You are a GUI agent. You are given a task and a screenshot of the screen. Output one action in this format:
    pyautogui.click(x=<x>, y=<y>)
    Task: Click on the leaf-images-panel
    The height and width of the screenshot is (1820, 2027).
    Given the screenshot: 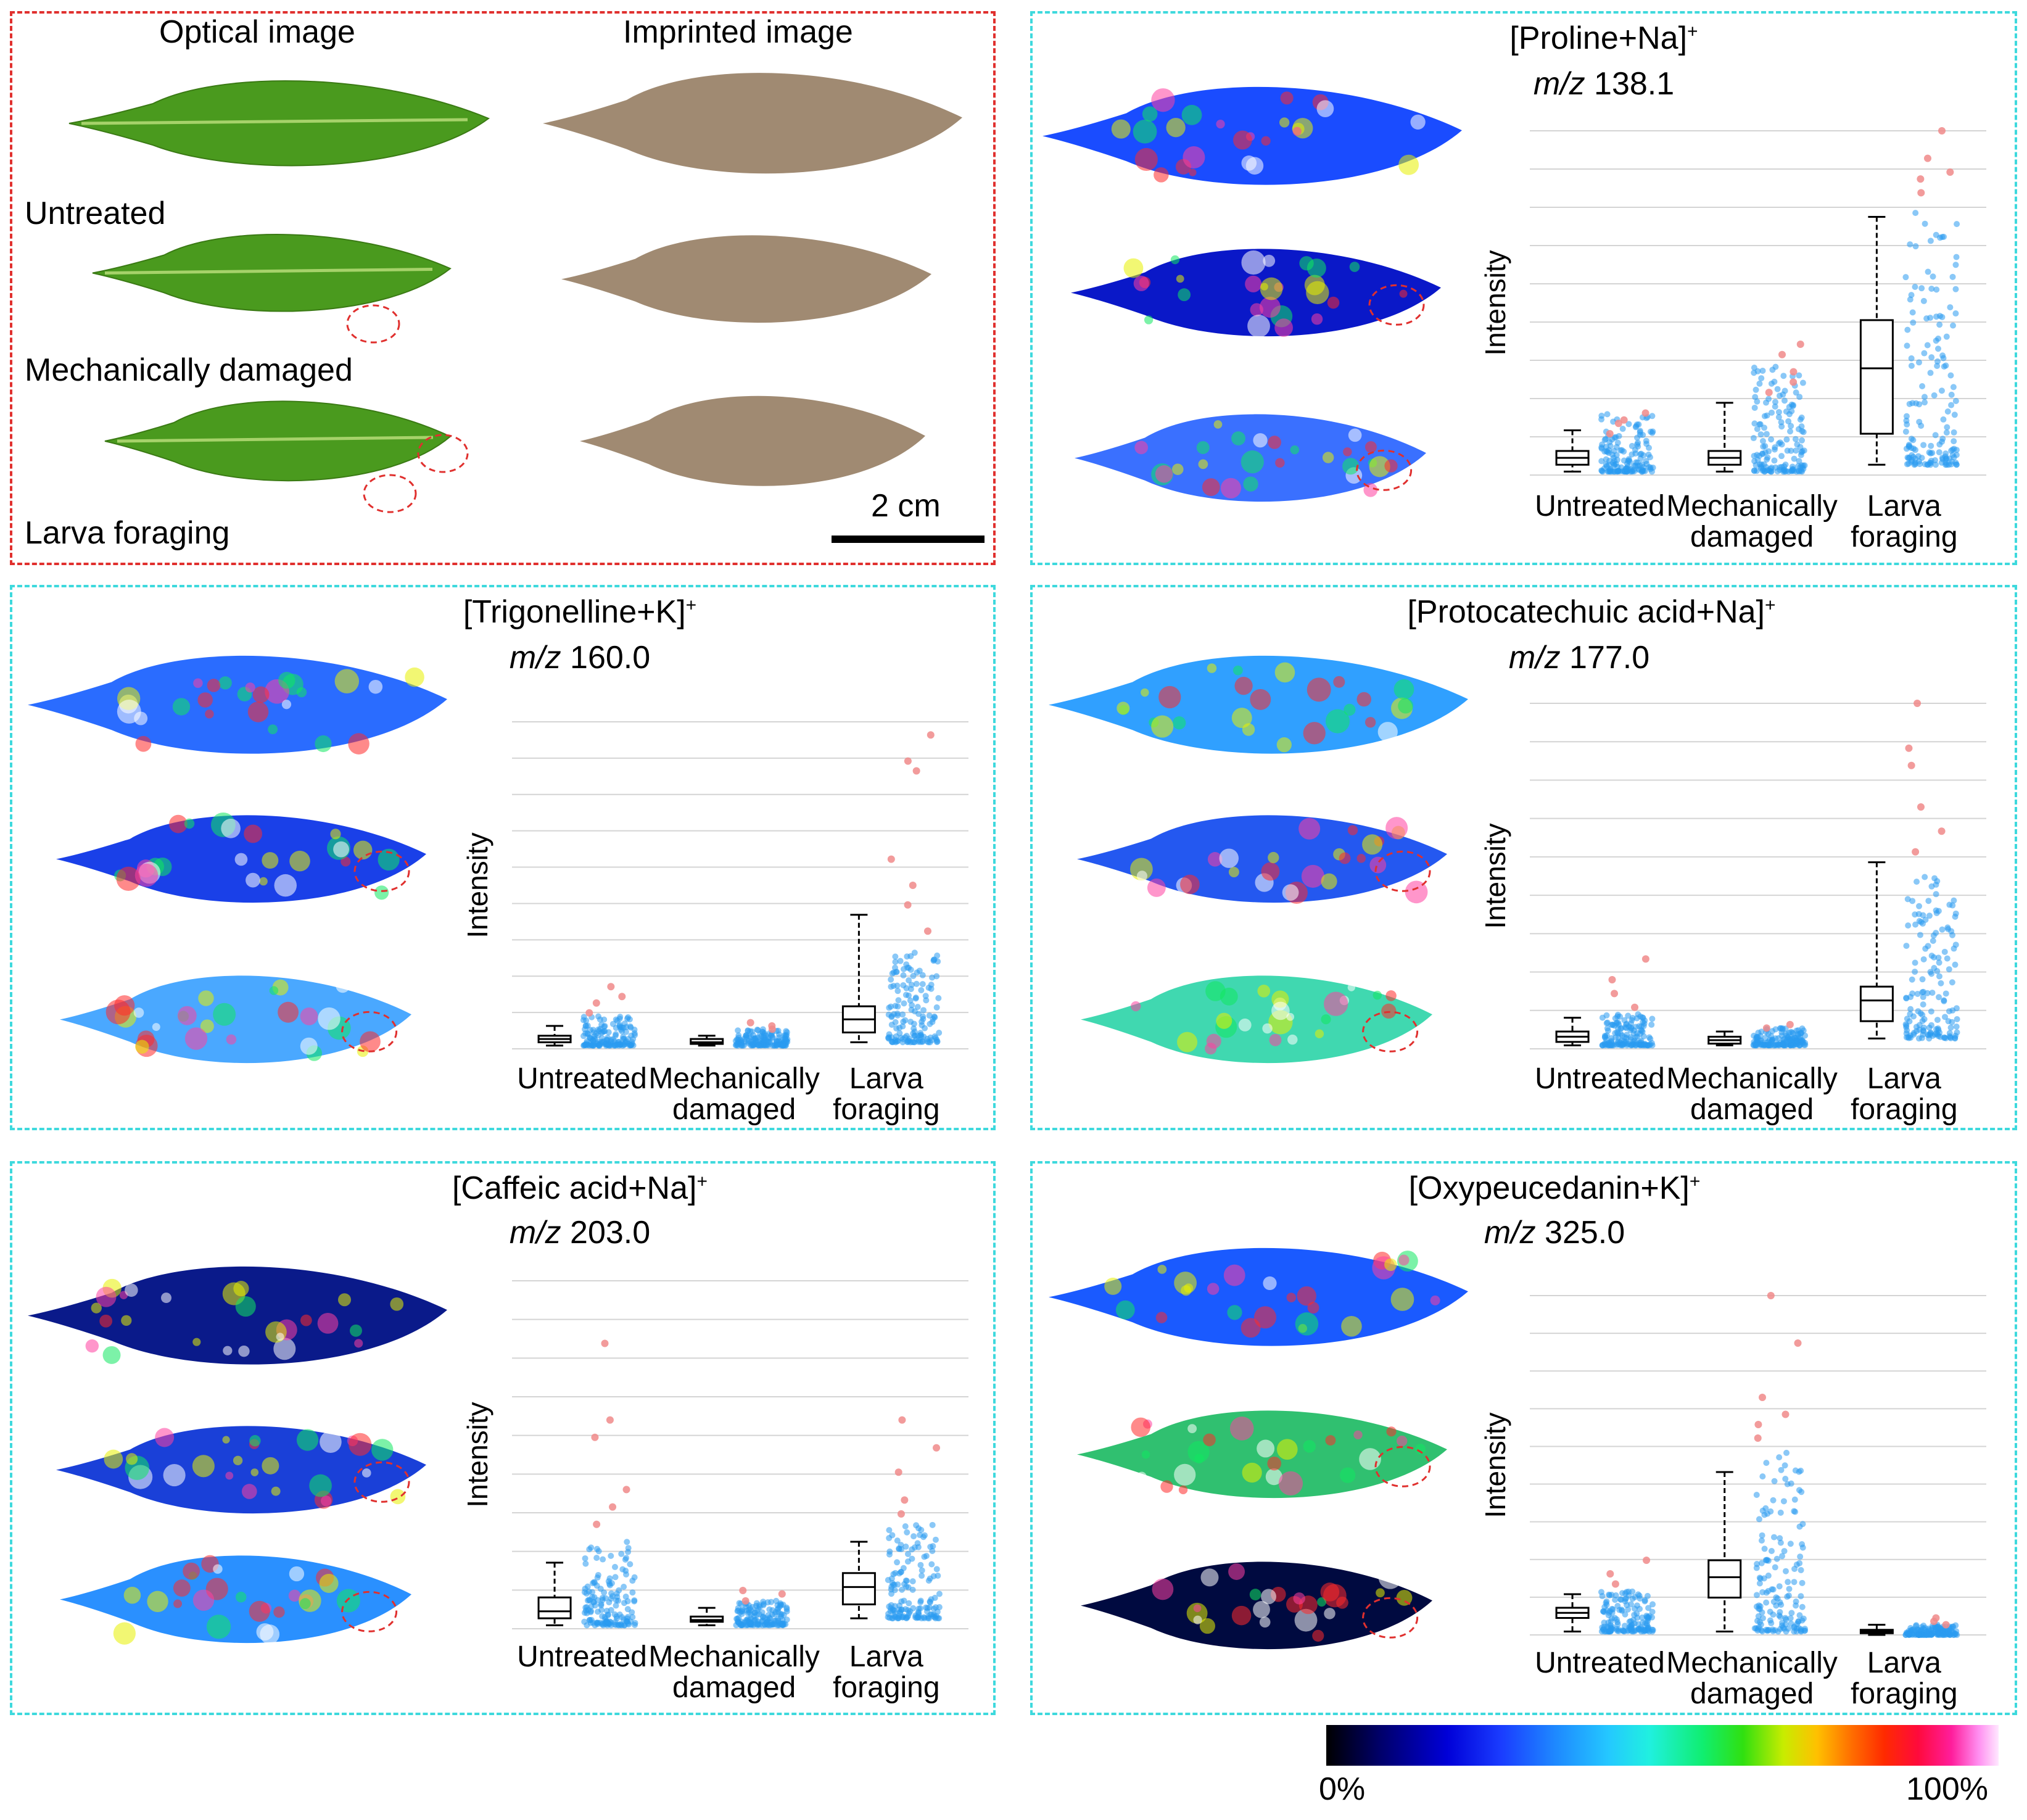 What is the action you would take?
    pyautogui.click(x=503, y=288)
    